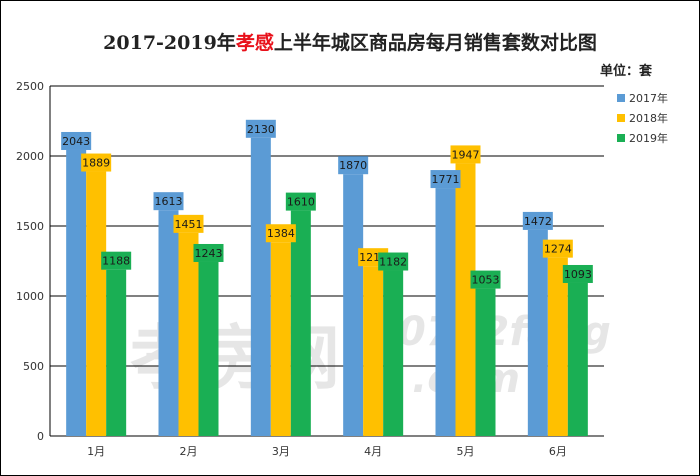  I want to click on chart-title: 2017-2019年孝感上半年城区商品房每月销售套数对比图, so click(350, 41).